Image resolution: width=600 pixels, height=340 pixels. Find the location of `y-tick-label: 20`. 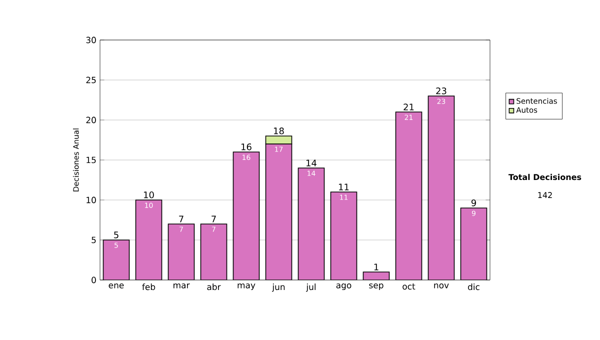

y-tick-label: 20 is located at coordinates (91, 120).